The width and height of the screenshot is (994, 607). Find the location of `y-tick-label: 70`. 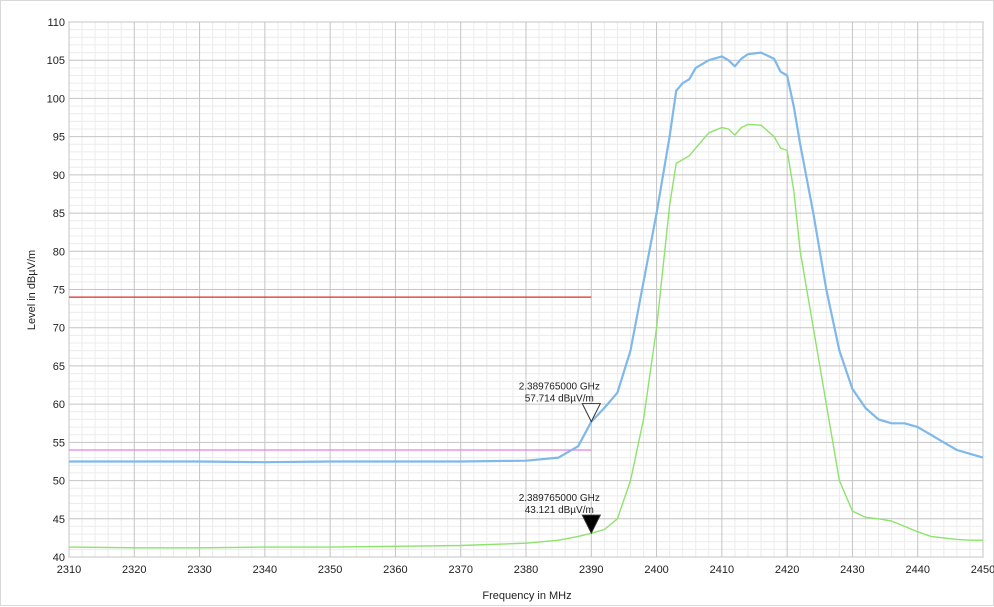

y-tick-label: 70 is located at coordinates (59, 329).